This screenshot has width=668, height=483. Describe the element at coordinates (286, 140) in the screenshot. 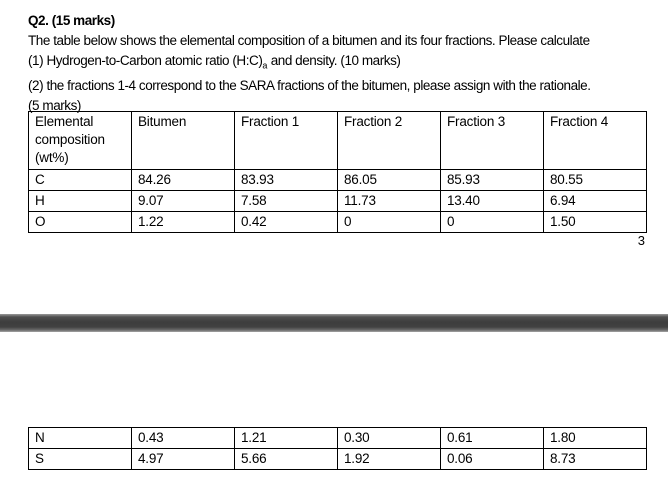

I see `header-cell-fraction-1: Fraction 1` at that location.